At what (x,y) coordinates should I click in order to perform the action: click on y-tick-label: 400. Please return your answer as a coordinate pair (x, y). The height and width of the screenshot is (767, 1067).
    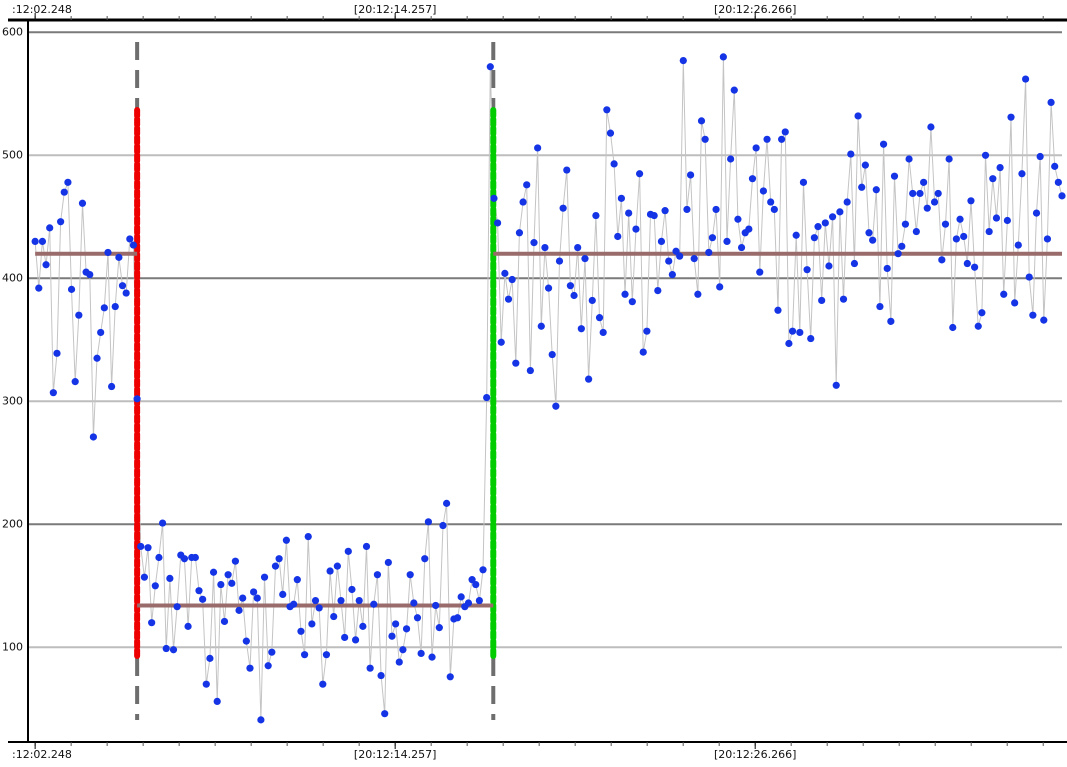
    Looking at the image, I should click on (12, 277).